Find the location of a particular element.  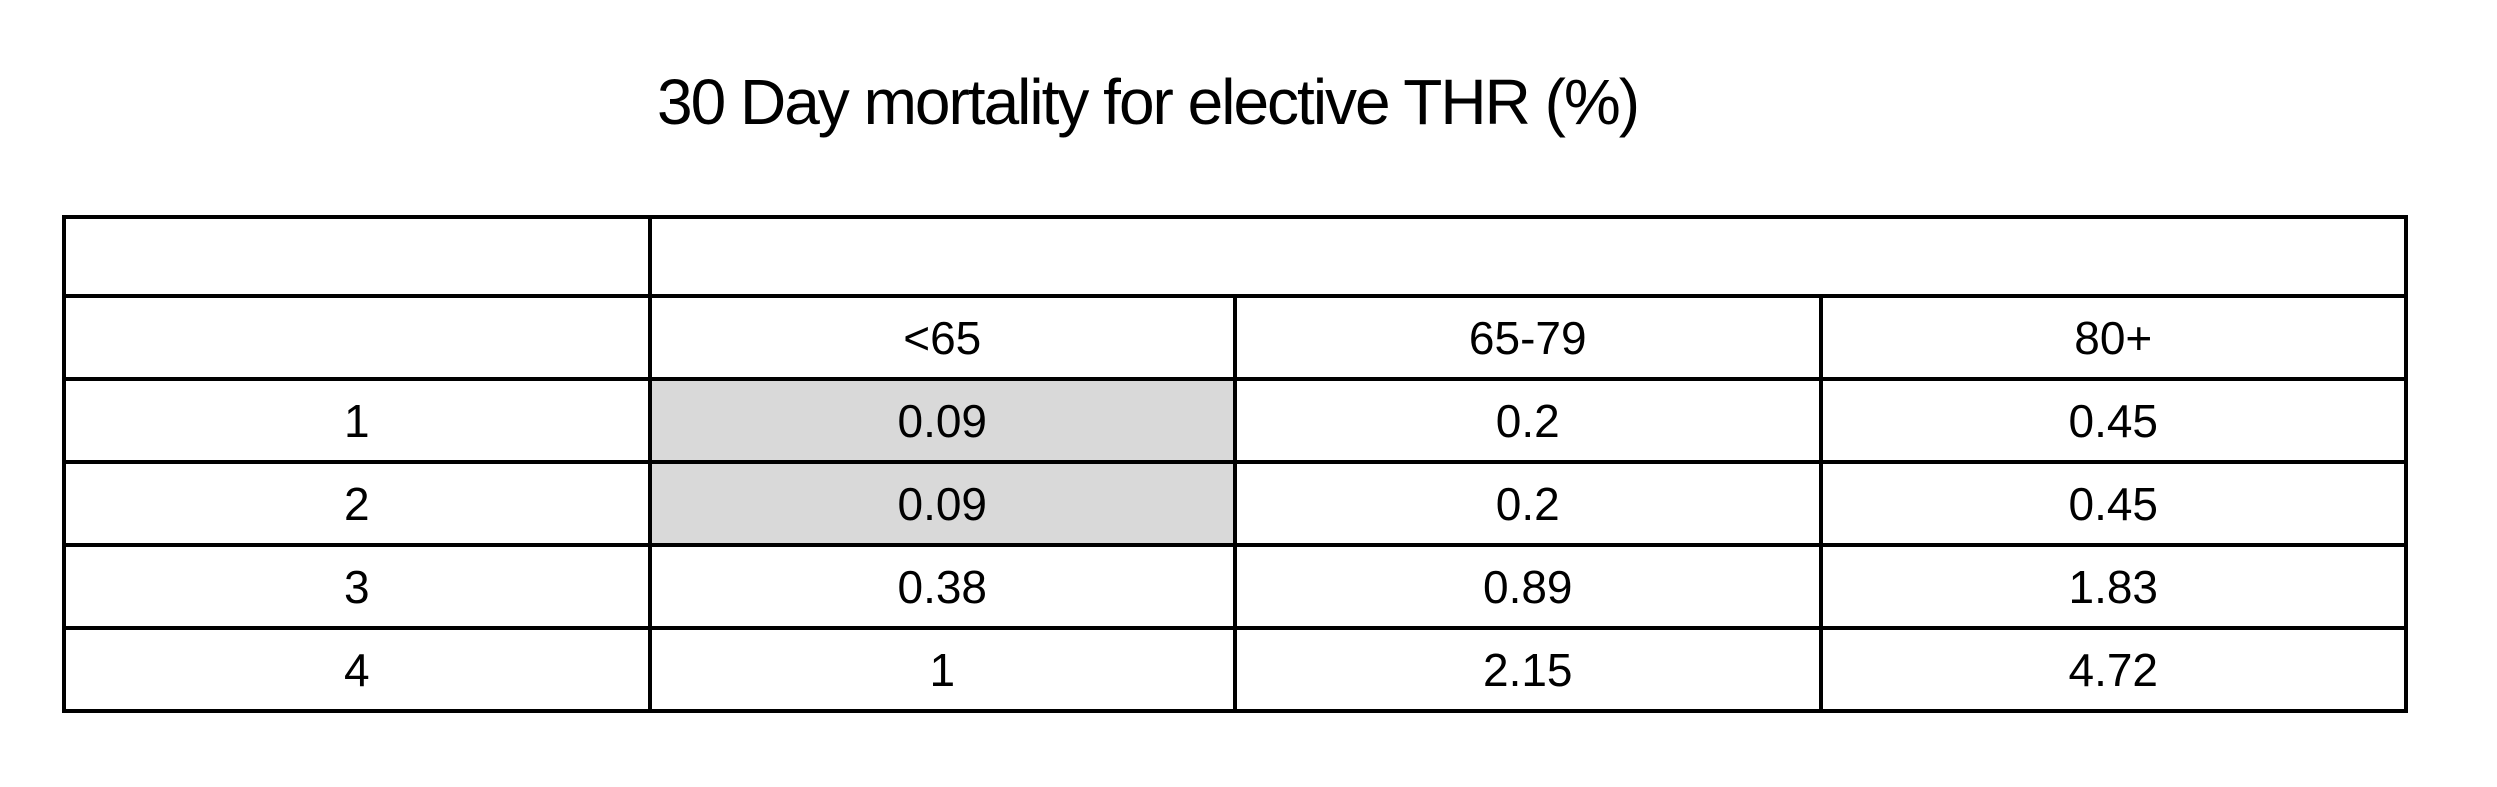

table-row-grade-3: 3 0.38 0.89 1.83 is located at coordinates (1235, 586).